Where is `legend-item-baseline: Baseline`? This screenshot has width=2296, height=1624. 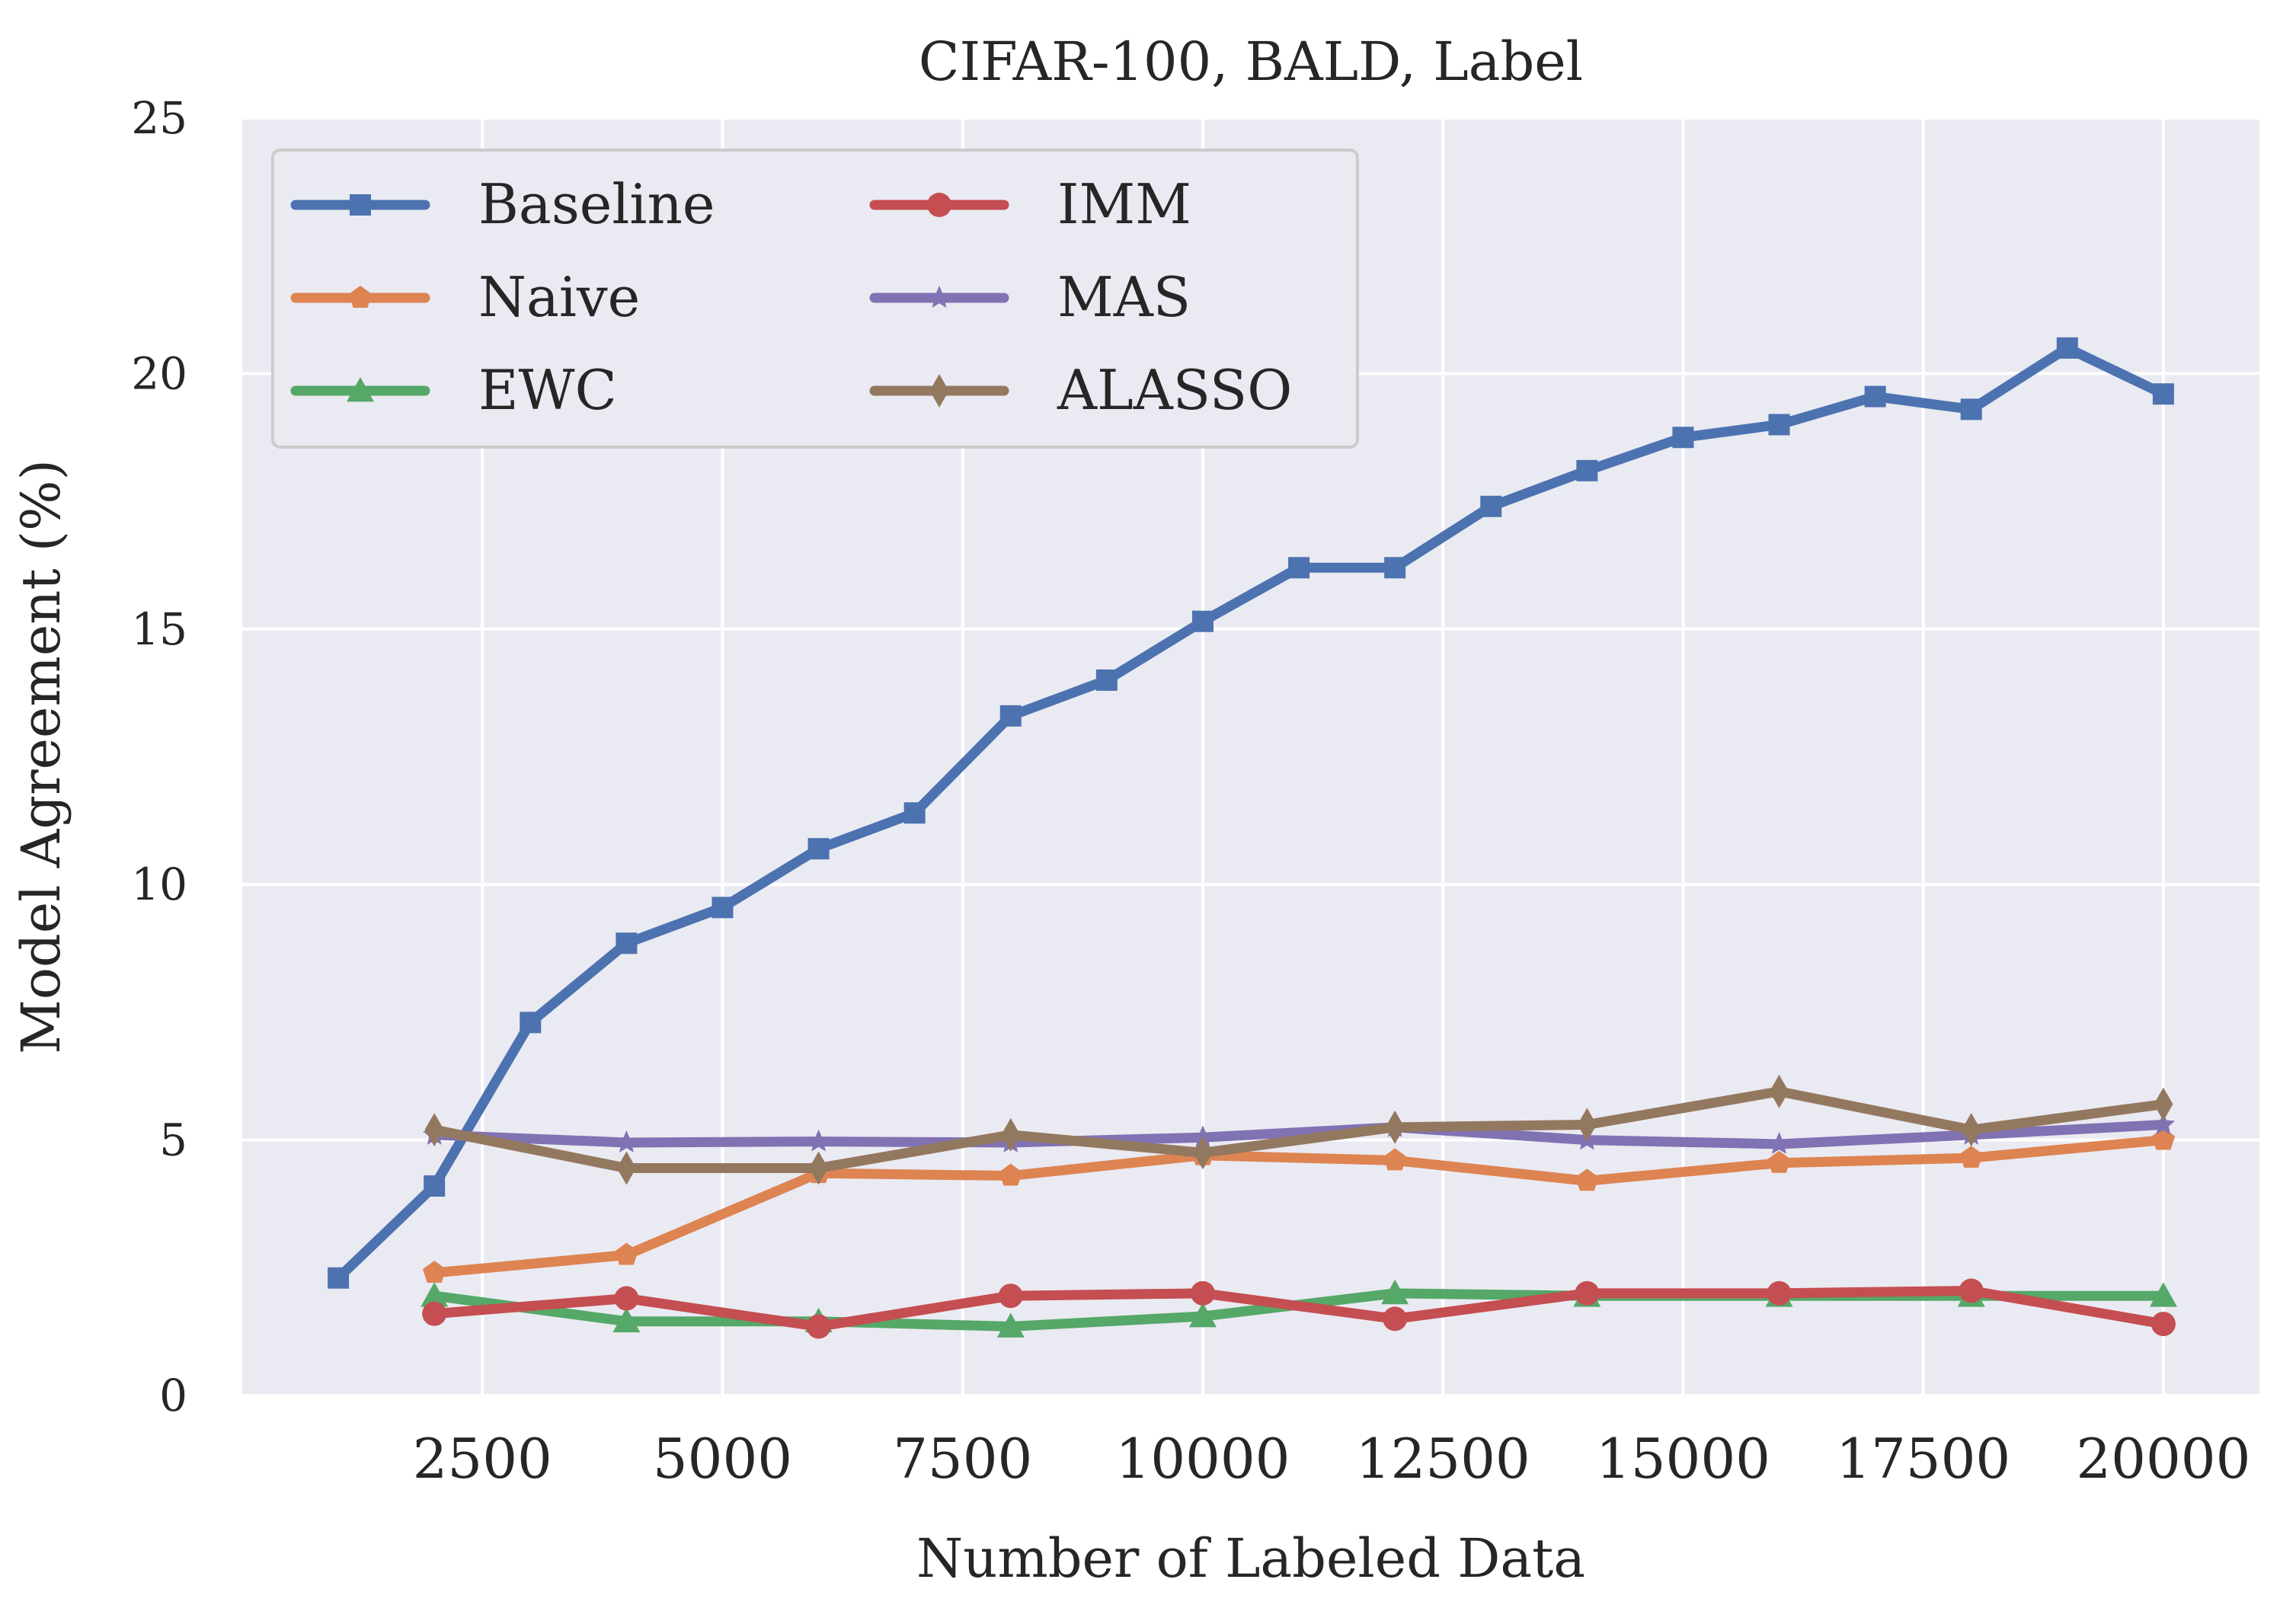 legend-item-baseline: Baseline is located at coordinates (503, 204).